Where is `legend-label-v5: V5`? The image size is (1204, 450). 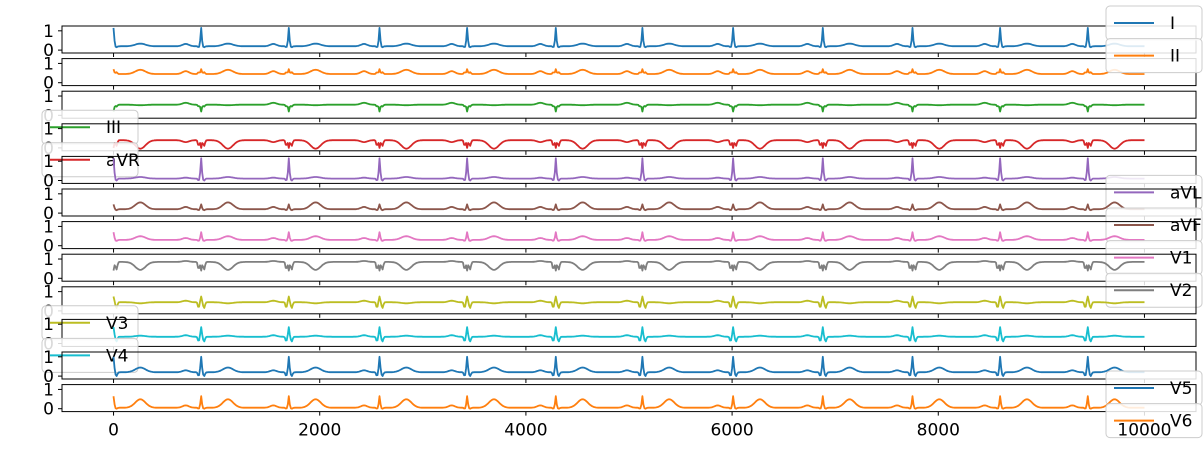
legend-label-v5: V5 is located at coordinates (1181, 389).